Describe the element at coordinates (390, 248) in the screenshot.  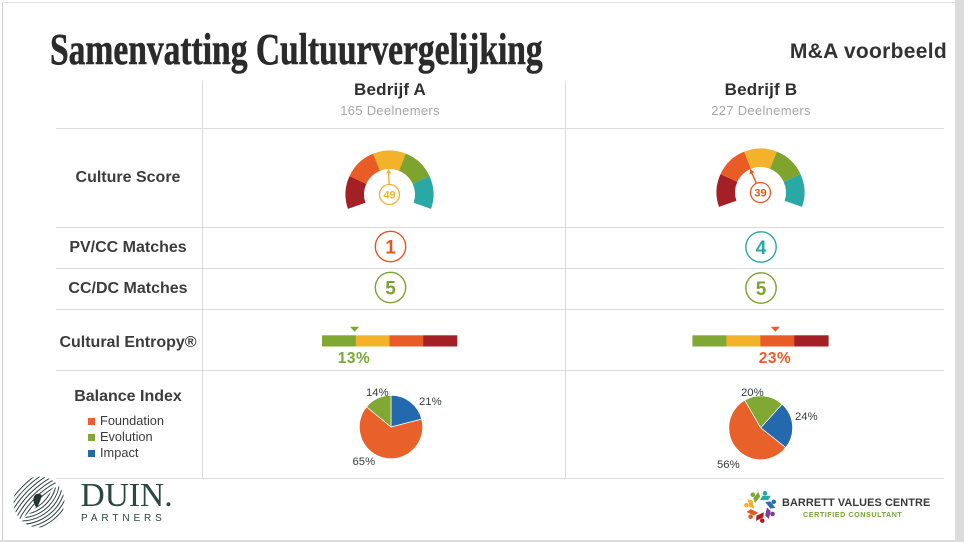
I see `svg-text: 1` at that location.